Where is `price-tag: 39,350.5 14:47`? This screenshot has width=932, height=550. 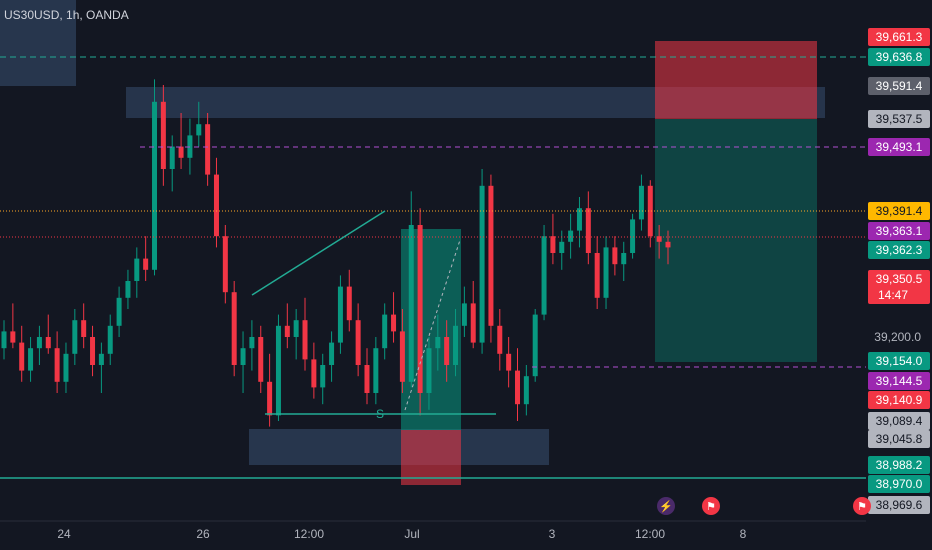
price-tag: 39,350.5 14:47 is located at coordinates (899, 287).